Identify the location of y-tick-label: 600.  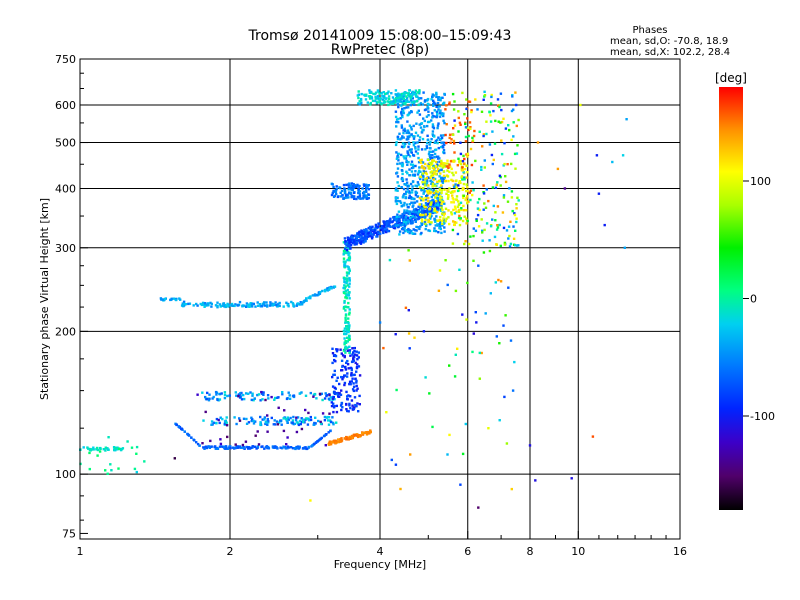
(65, 105).